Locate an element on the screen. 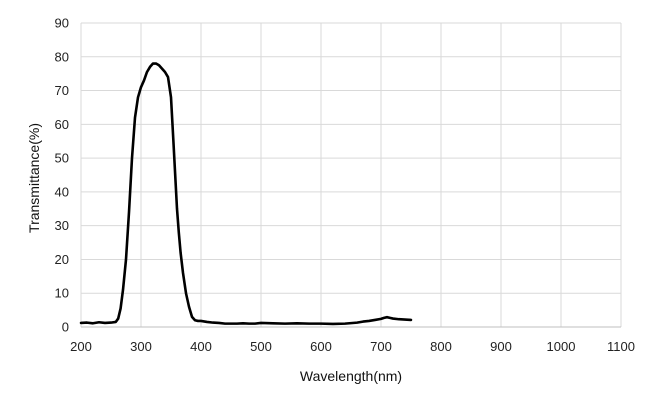  y-tick-label: 90 is located at coordinates (62, 23).